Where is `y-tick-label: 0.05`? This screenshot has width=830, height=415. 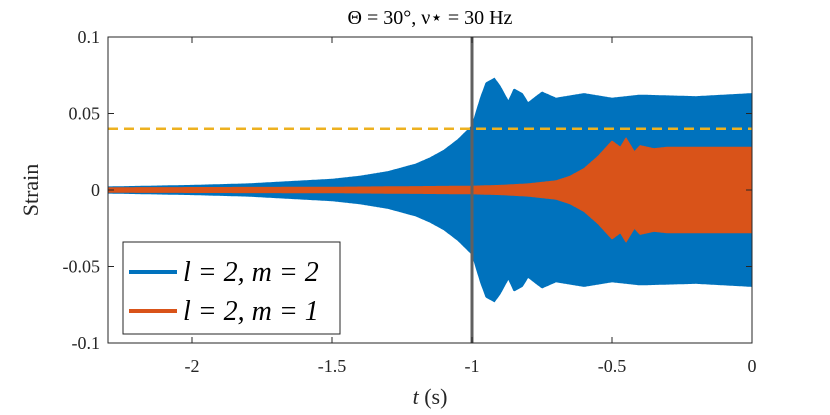 y-tick-label: 0.05 is located at coordinates (85, 114).